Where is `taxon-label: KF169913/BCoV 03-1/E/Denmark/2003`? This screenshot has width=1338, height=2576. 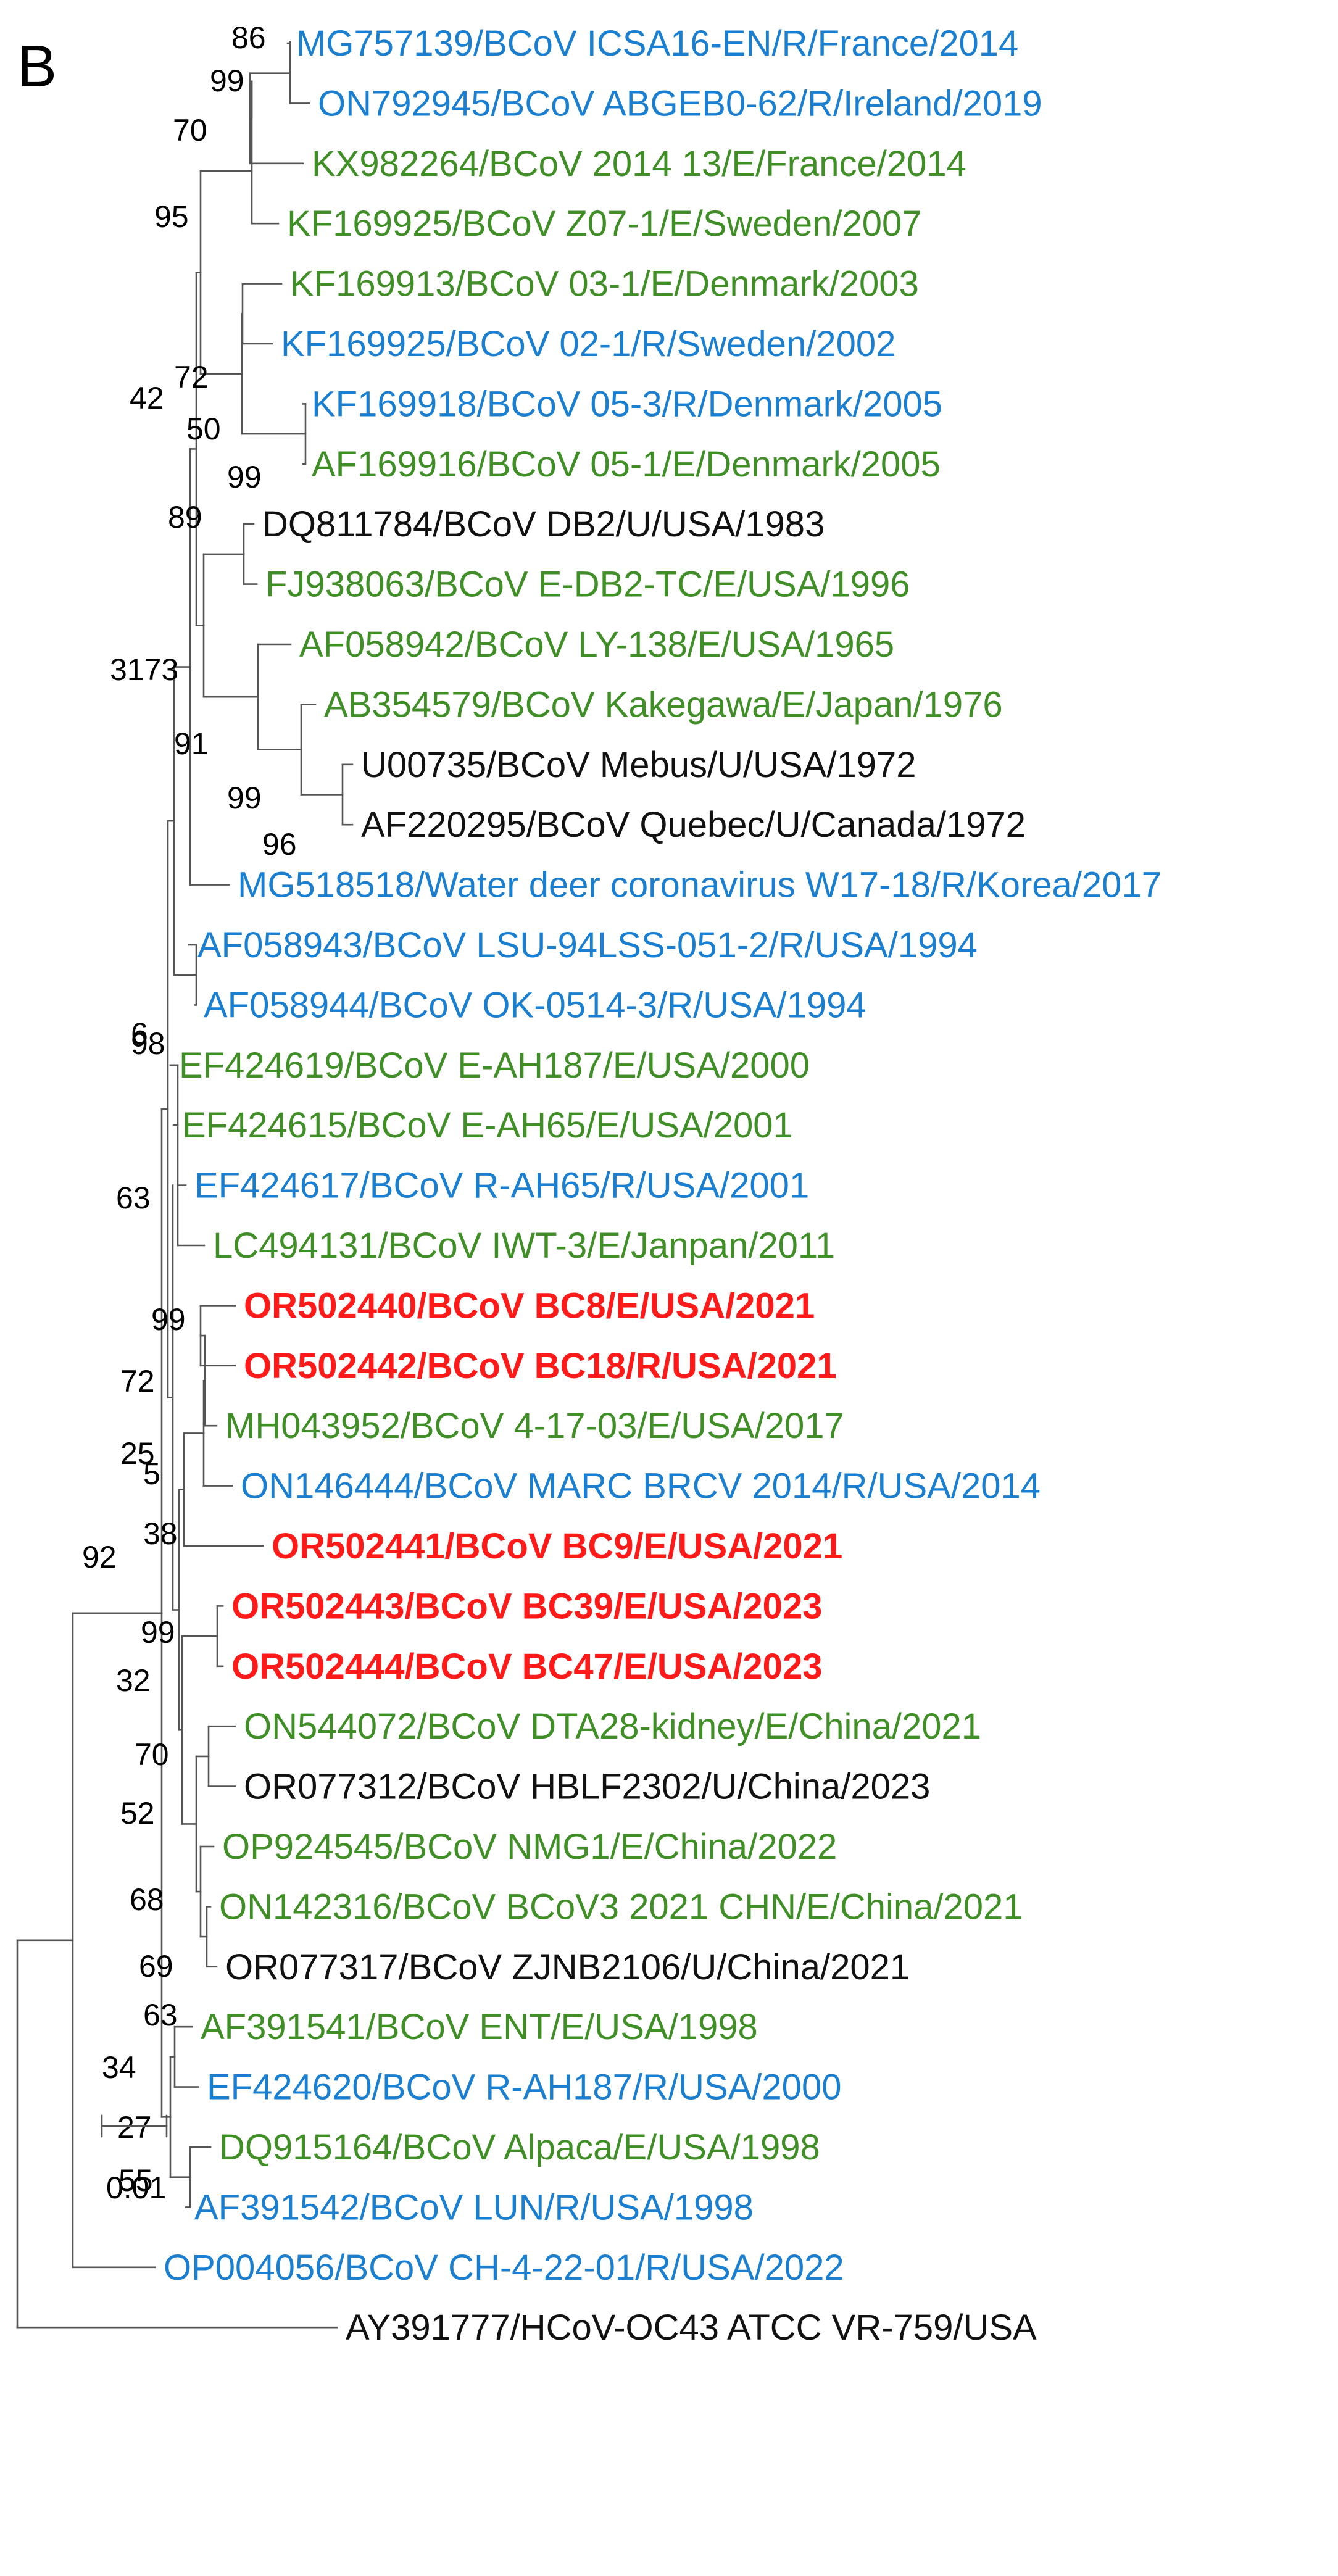
taxon-label: KF169913/BCoV 03-1/E/Denmark/2003 is located at coordinates (605, 284).